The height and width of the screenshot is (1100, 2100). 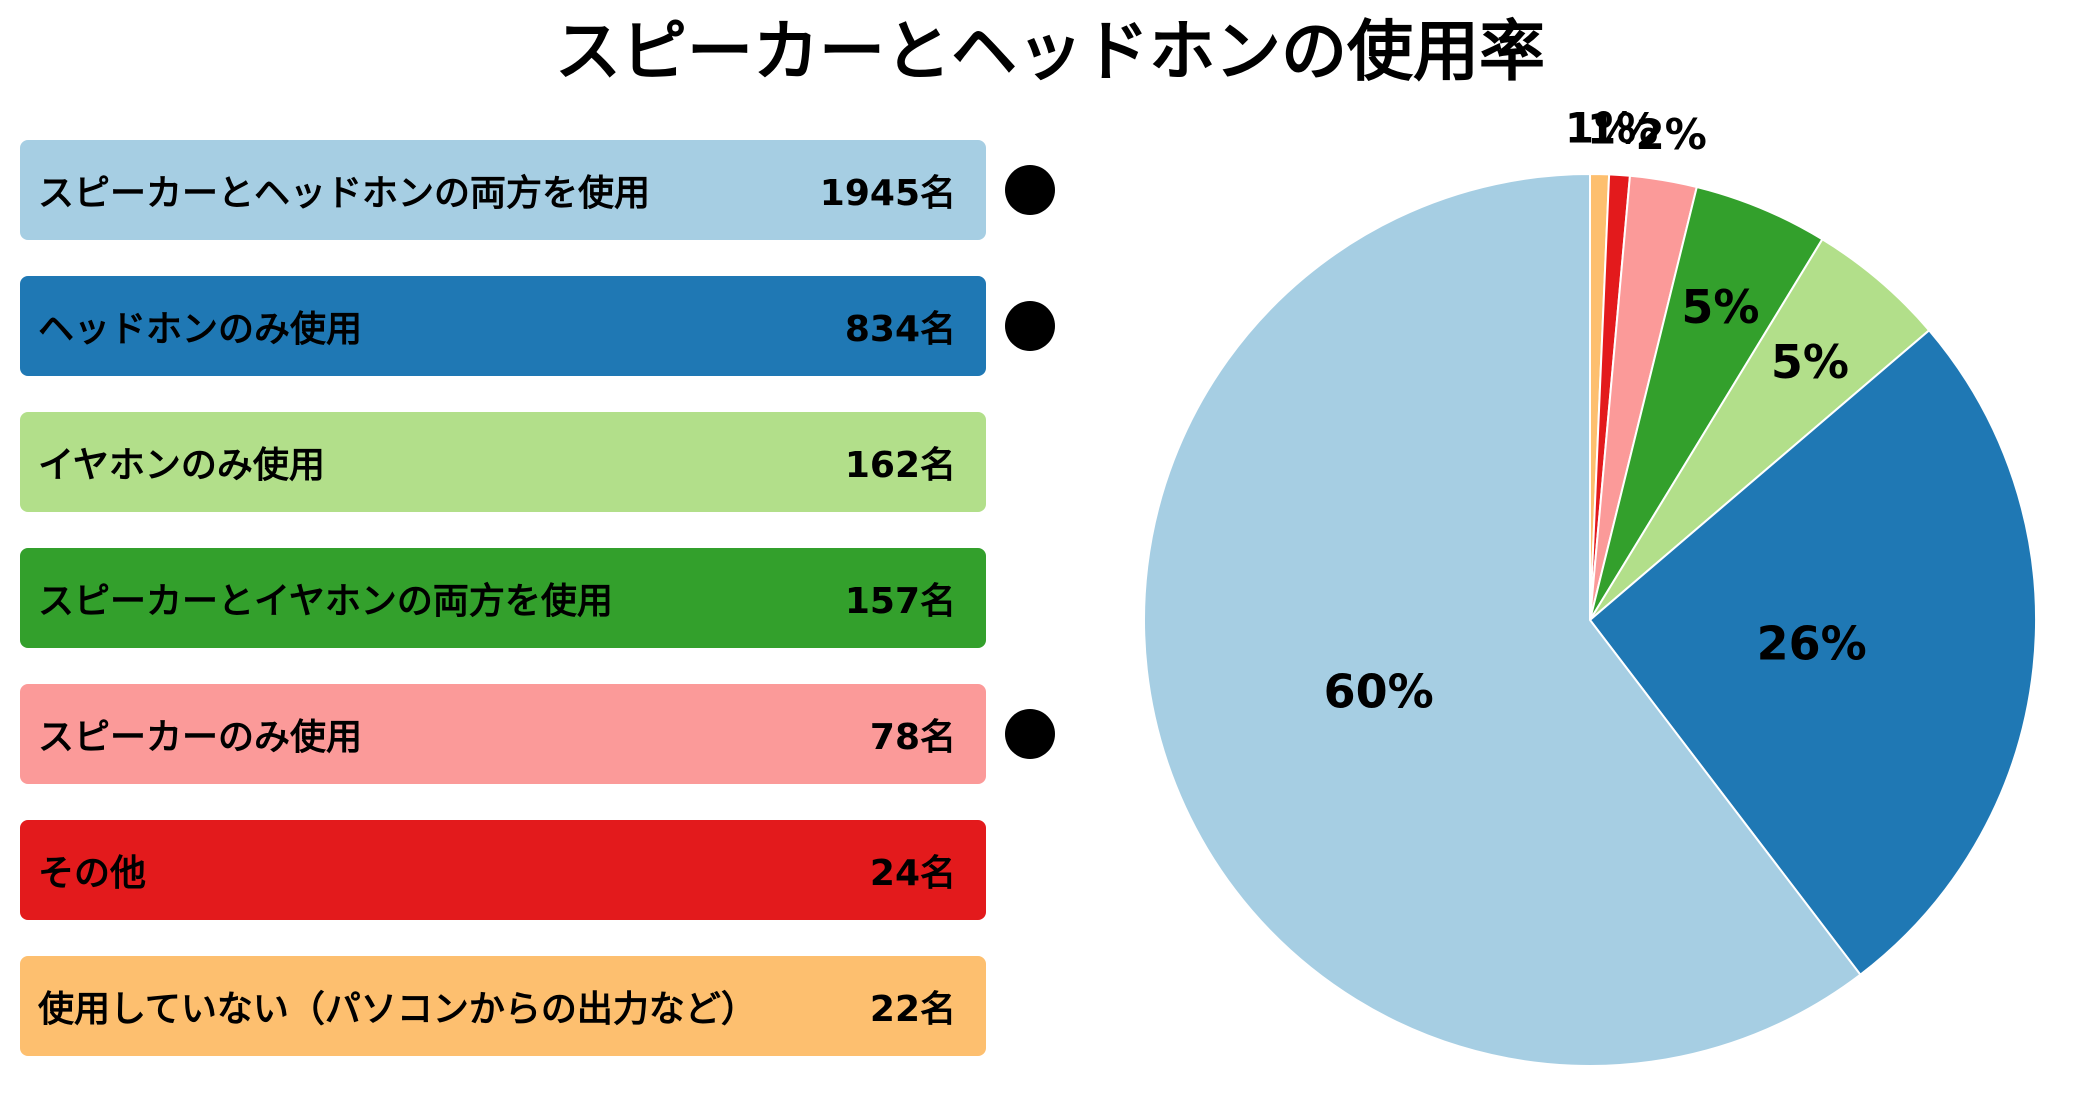 I want to click on legend-item-label: ヘッドホンのみ使用, so click(x=200, y=329).